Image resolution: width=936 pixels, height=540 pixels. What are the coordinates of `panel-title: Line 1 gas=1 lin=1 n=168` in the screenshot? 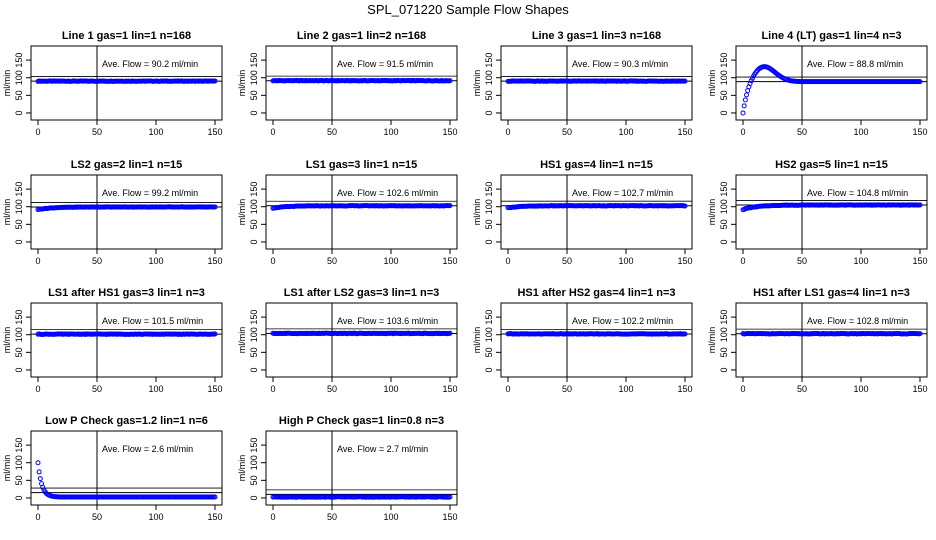 It's located at (126, 36).